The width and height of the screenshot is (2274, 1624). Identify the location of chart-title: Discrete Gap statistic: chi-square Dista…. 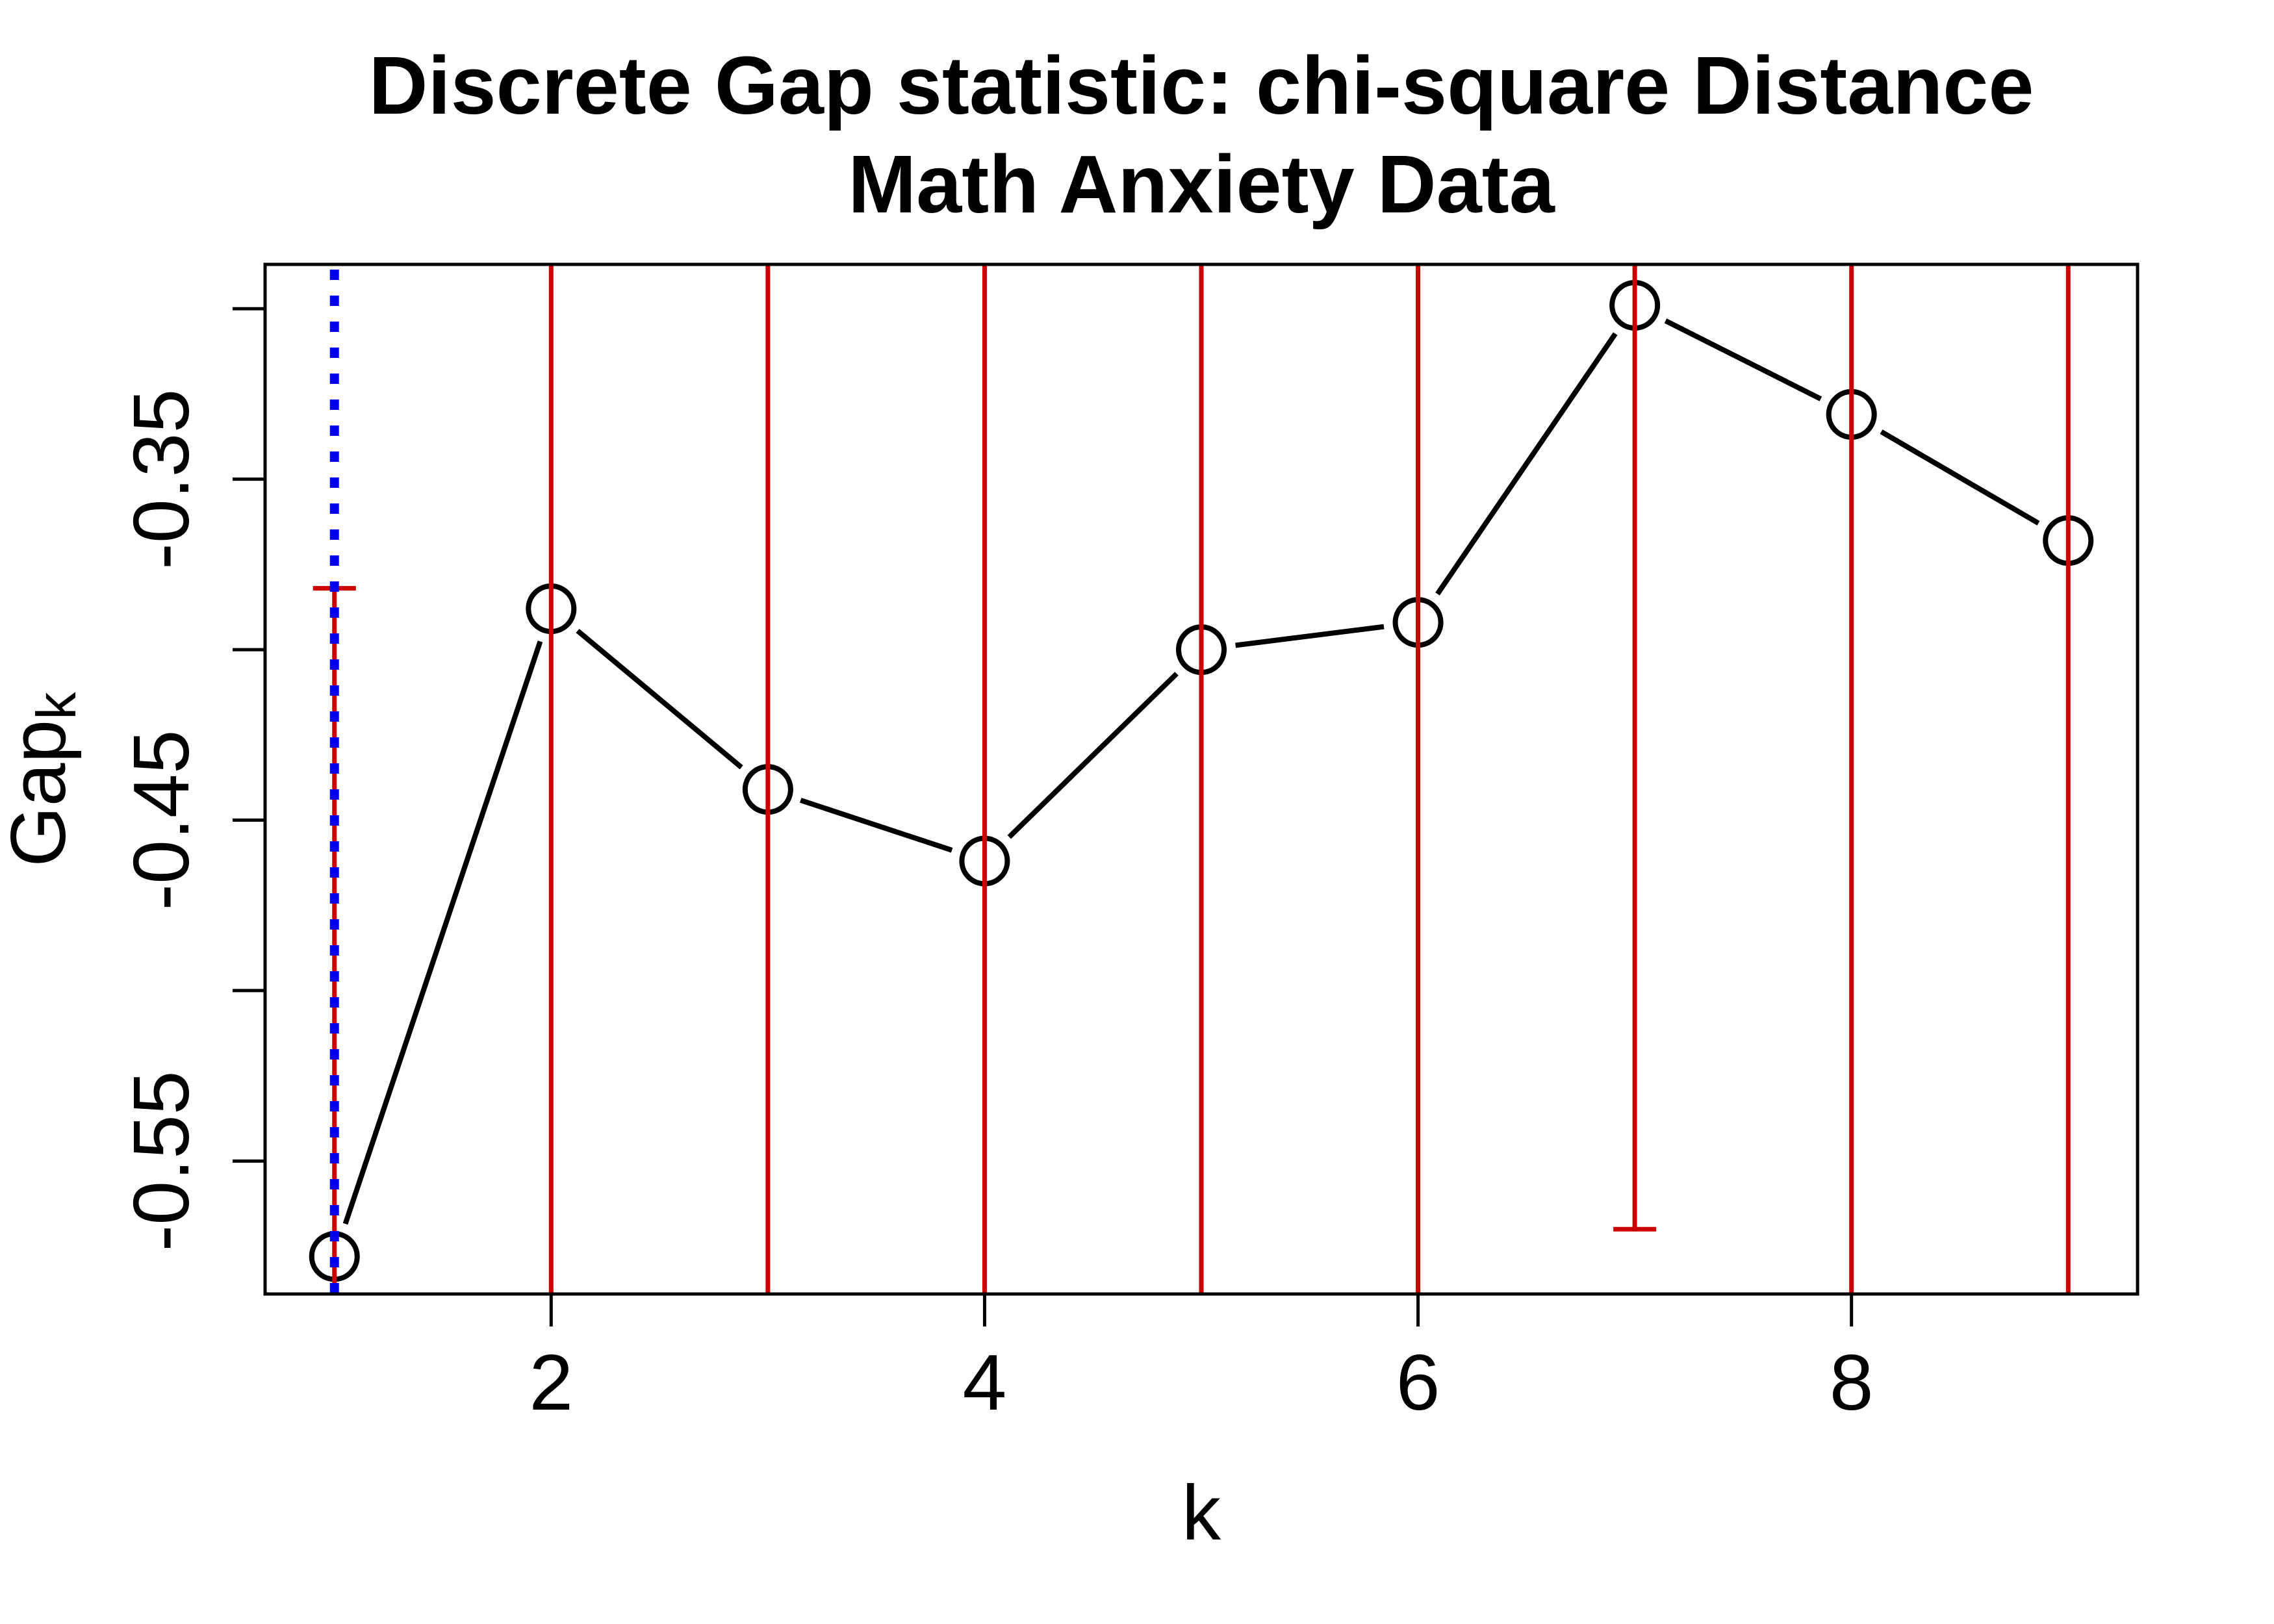
(1201, 85).